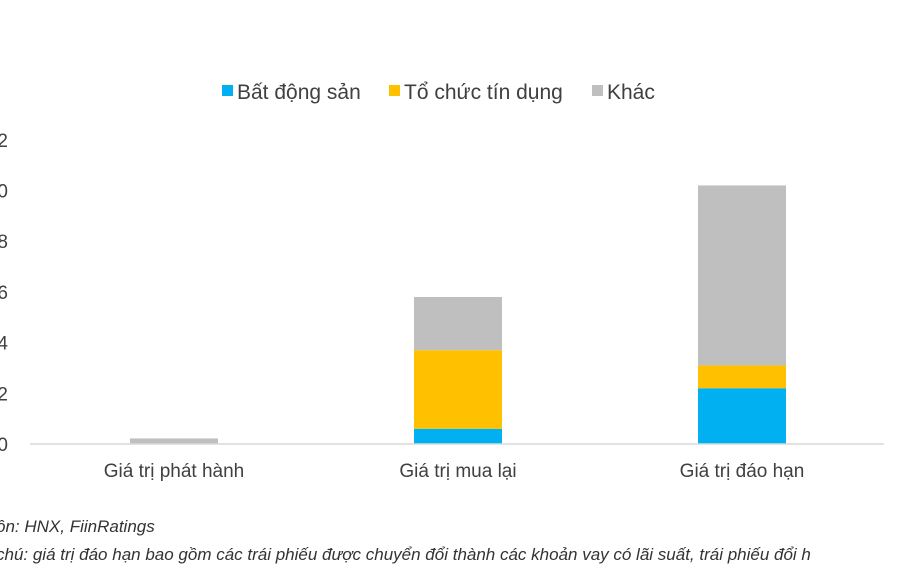  Describe the element at coordinates (299, 92) in the screenshot. I see `legend-label-bat-dong-san: Bất động sản` at that location.